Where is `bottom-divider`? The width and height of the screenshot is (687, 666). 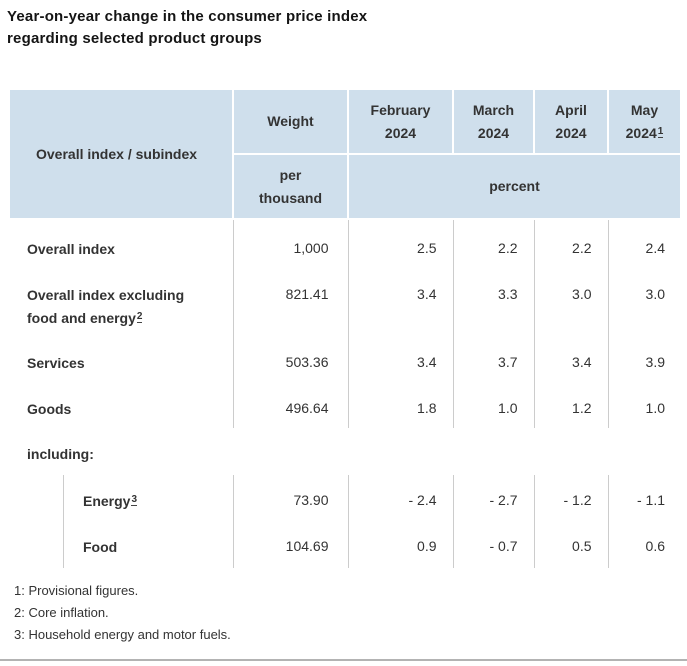 bottom-divider is located at coordinates (343, 660).